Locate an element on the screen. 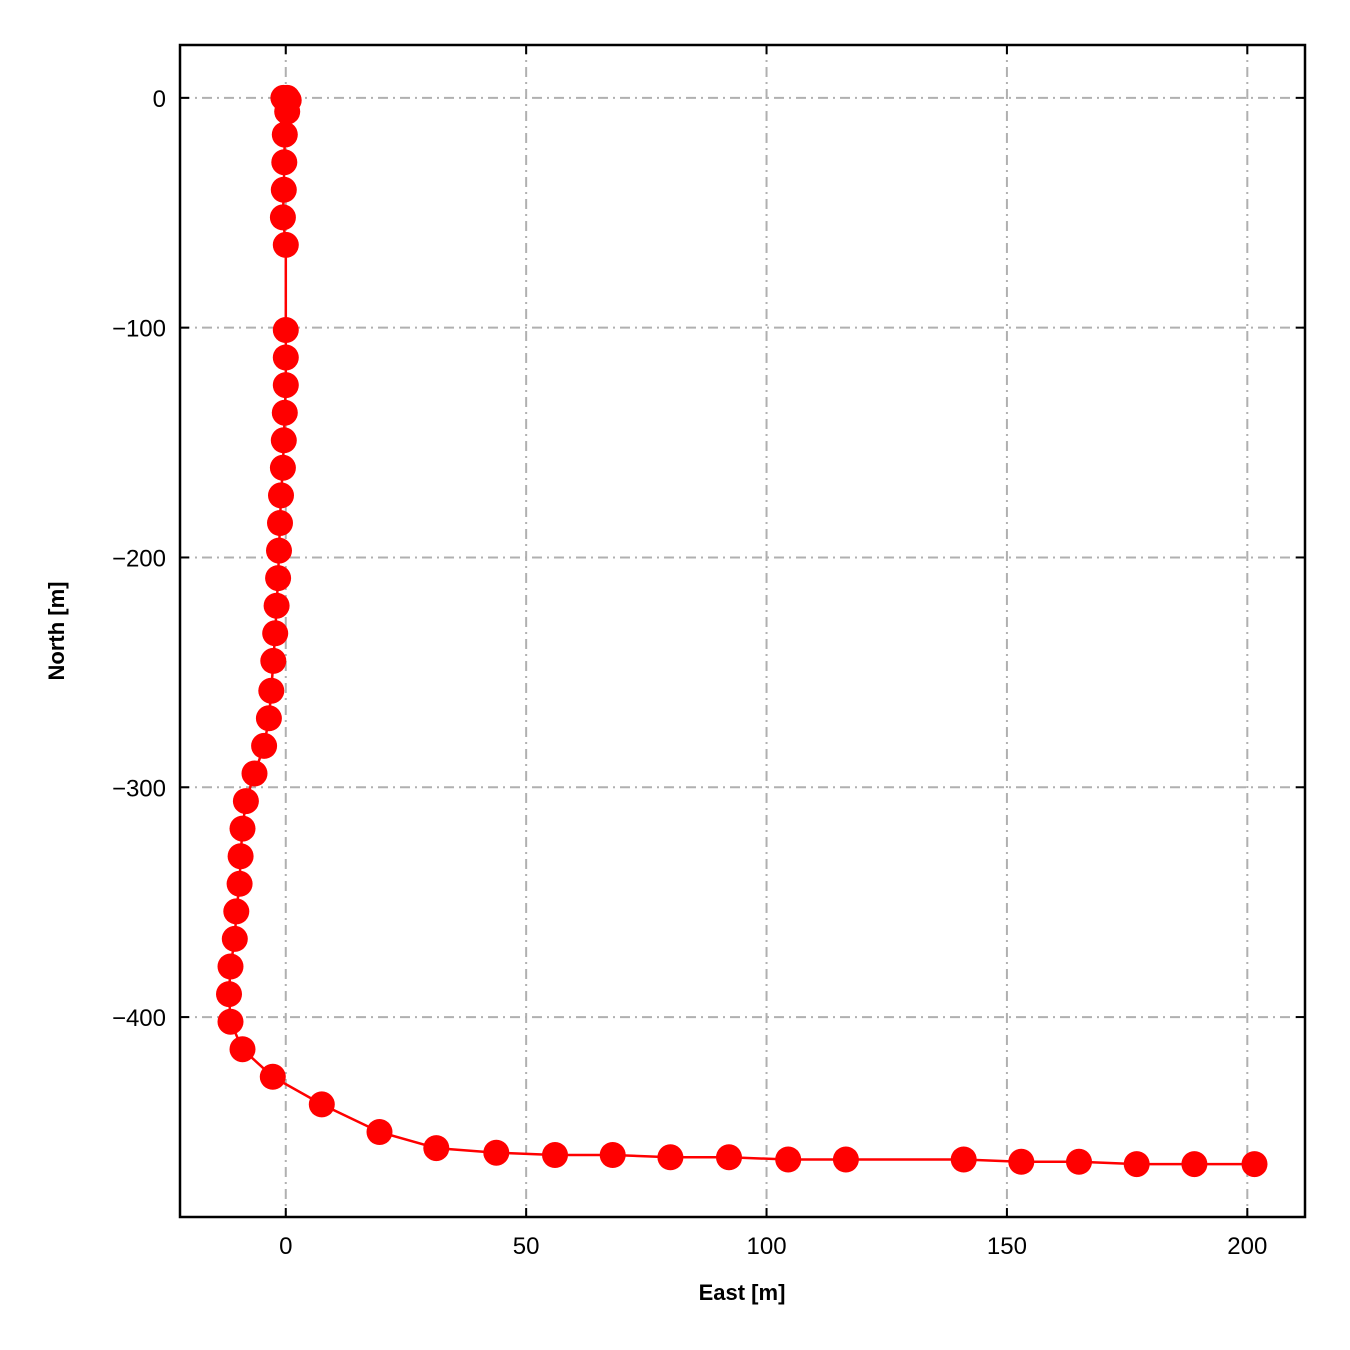 Image resolution: width=1350 pixels, height=1350 pixels. y-axis-label: North [m] is located at coordinates (56, 631).